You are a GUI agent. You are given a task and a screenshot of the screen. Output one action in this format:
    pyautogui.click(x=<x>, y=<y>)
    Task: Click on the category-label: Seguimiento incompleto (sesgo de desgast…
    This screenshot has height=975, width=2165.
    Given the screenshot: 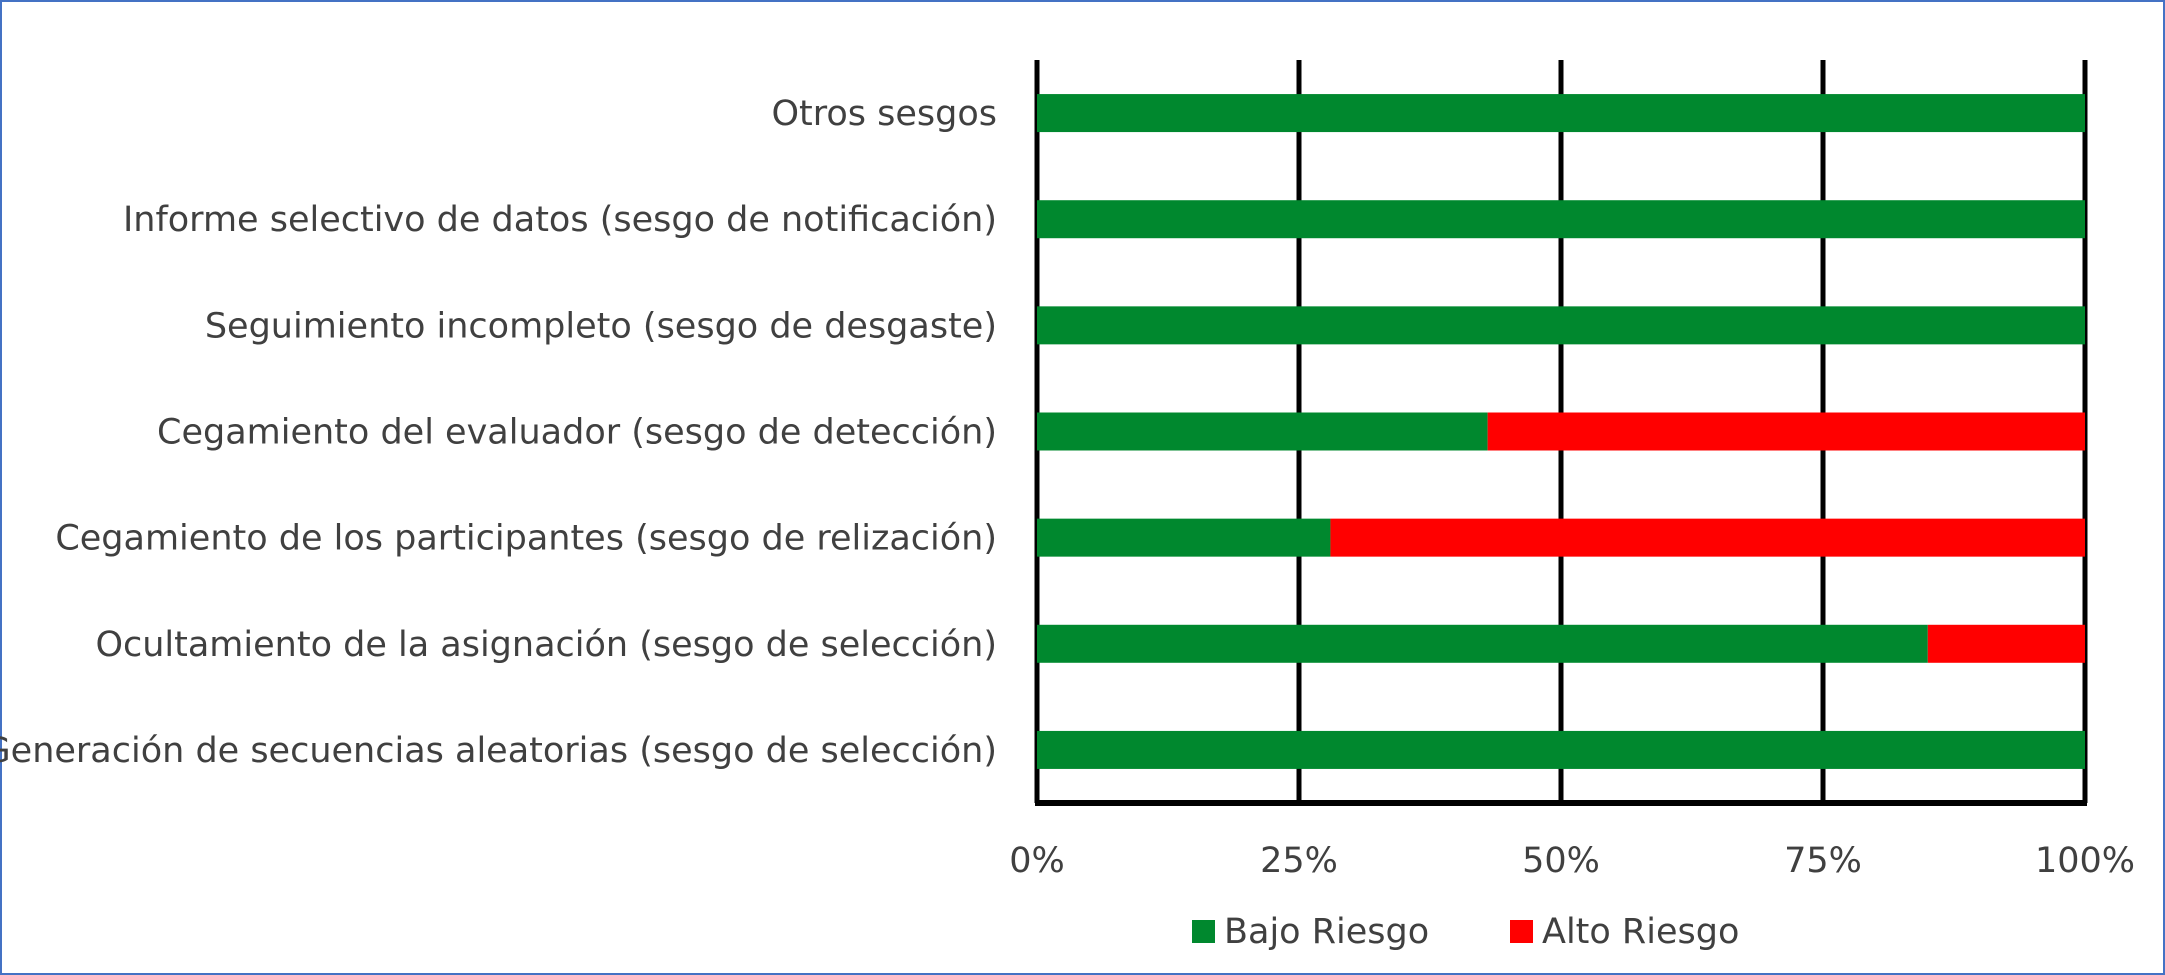 What is the action you would take?
    pyautogui.click(x=601, y=326)
    